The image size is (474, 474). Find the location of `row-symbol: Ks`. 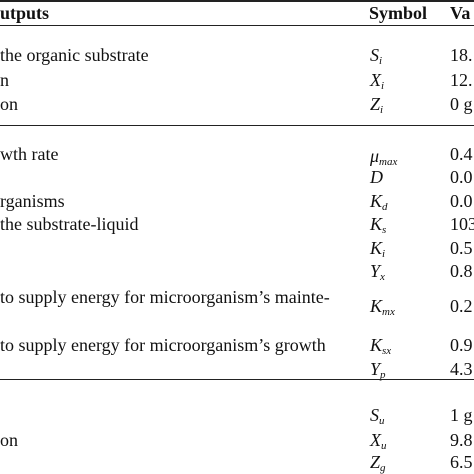

row-symbol: Ks is located at coordinates (378, 225).